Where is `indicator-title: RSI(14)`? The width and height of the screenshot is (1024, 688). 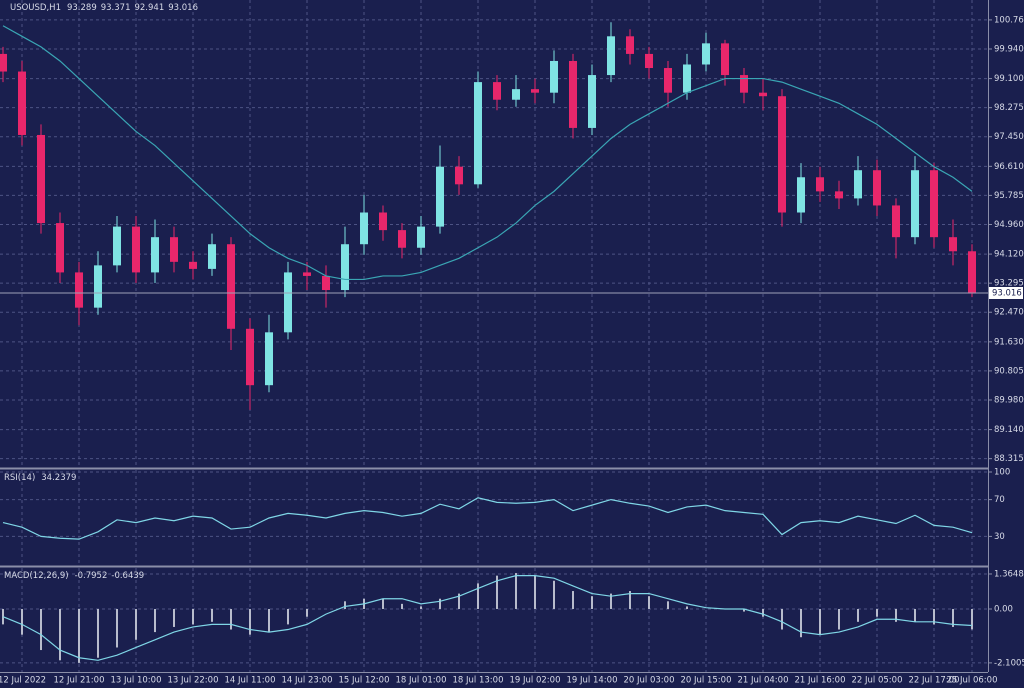 indicator-title: RSI(14) is located at coordinates (19, 478).